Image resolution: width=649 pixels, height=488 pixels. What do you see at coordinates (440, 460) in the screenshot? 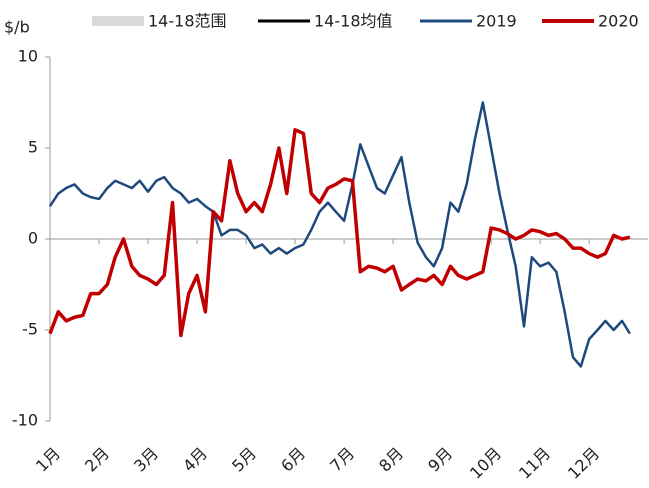
I see `x-tick-label: 9月` at bounding box center [440, 460].